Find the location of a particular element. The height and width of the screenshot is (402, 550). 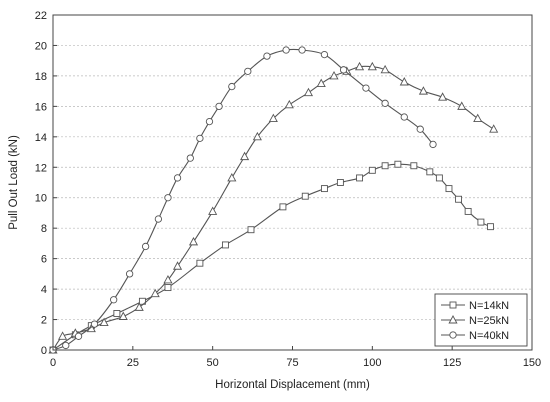

x-tick-label: 125 is located at coordinates (452, 363).